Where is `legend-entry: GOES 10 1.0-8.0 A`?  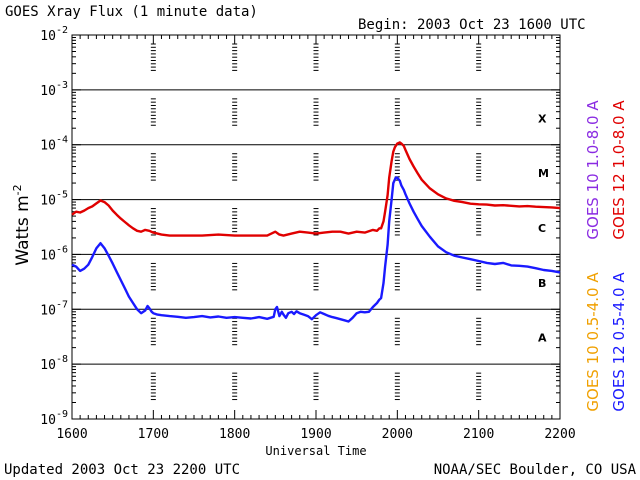 legend-entry: GOES 10 1.0-8.0 A is located at coordinates (593, 170).